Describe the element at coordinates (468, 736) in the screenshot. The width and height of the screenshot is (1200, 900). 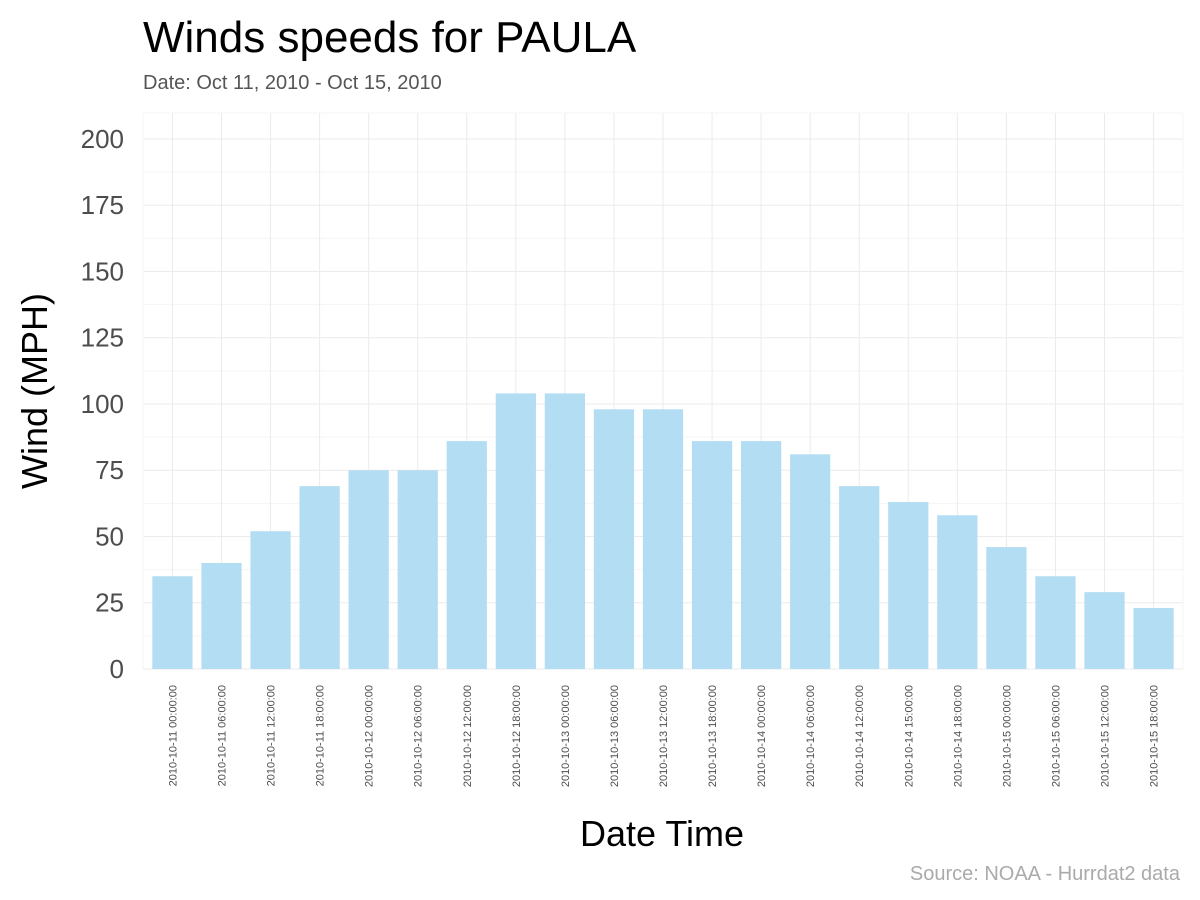
I see `x-tick-label: 2010-10-12 12:00:00` at that location.